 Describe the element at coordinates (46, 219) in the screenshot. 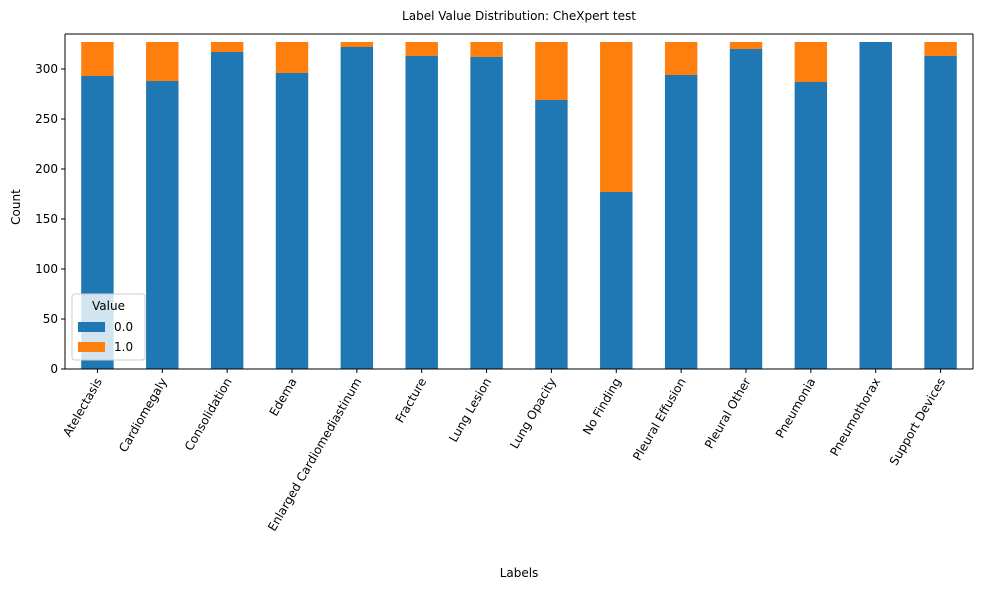

I see `y-tick-label: 150` at that location.